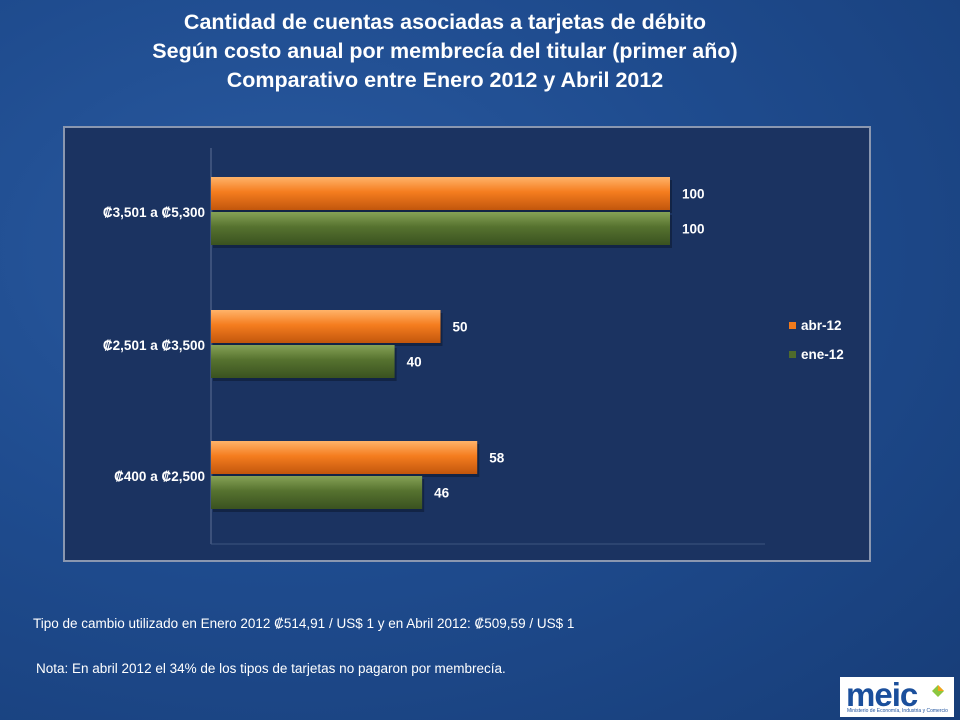  What do you see at coordinates (882, 694) in the screenshot?
I see `logo-text: meic` at bounding box center [882, 694].